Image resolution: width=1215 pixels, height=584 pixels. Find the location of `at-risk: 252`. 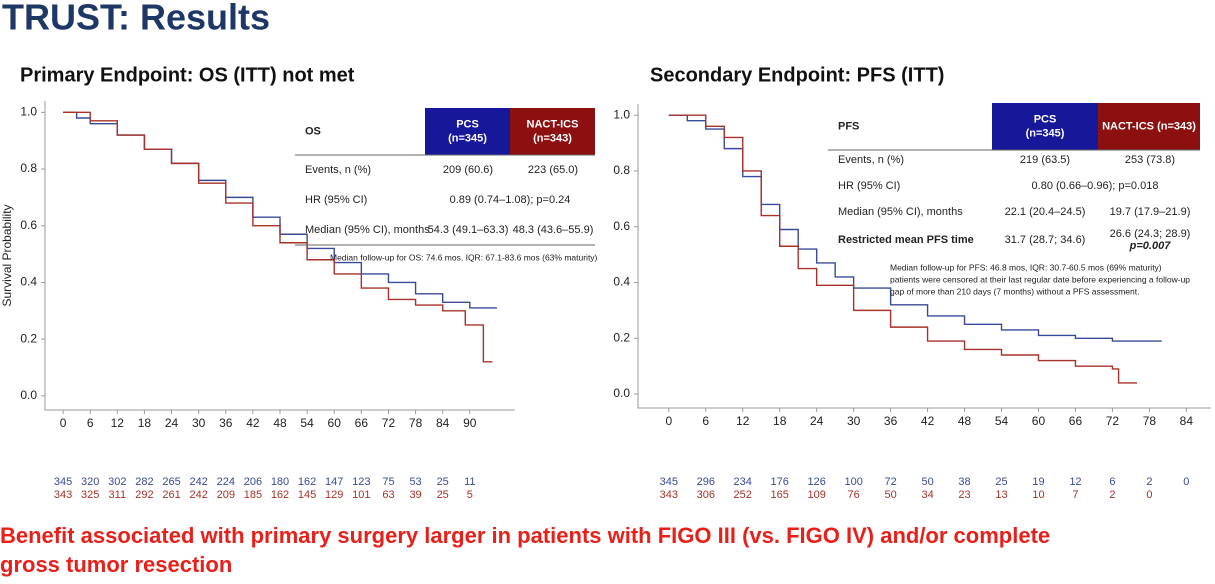

at-risk: 252 is located at coordinates (743, 495).